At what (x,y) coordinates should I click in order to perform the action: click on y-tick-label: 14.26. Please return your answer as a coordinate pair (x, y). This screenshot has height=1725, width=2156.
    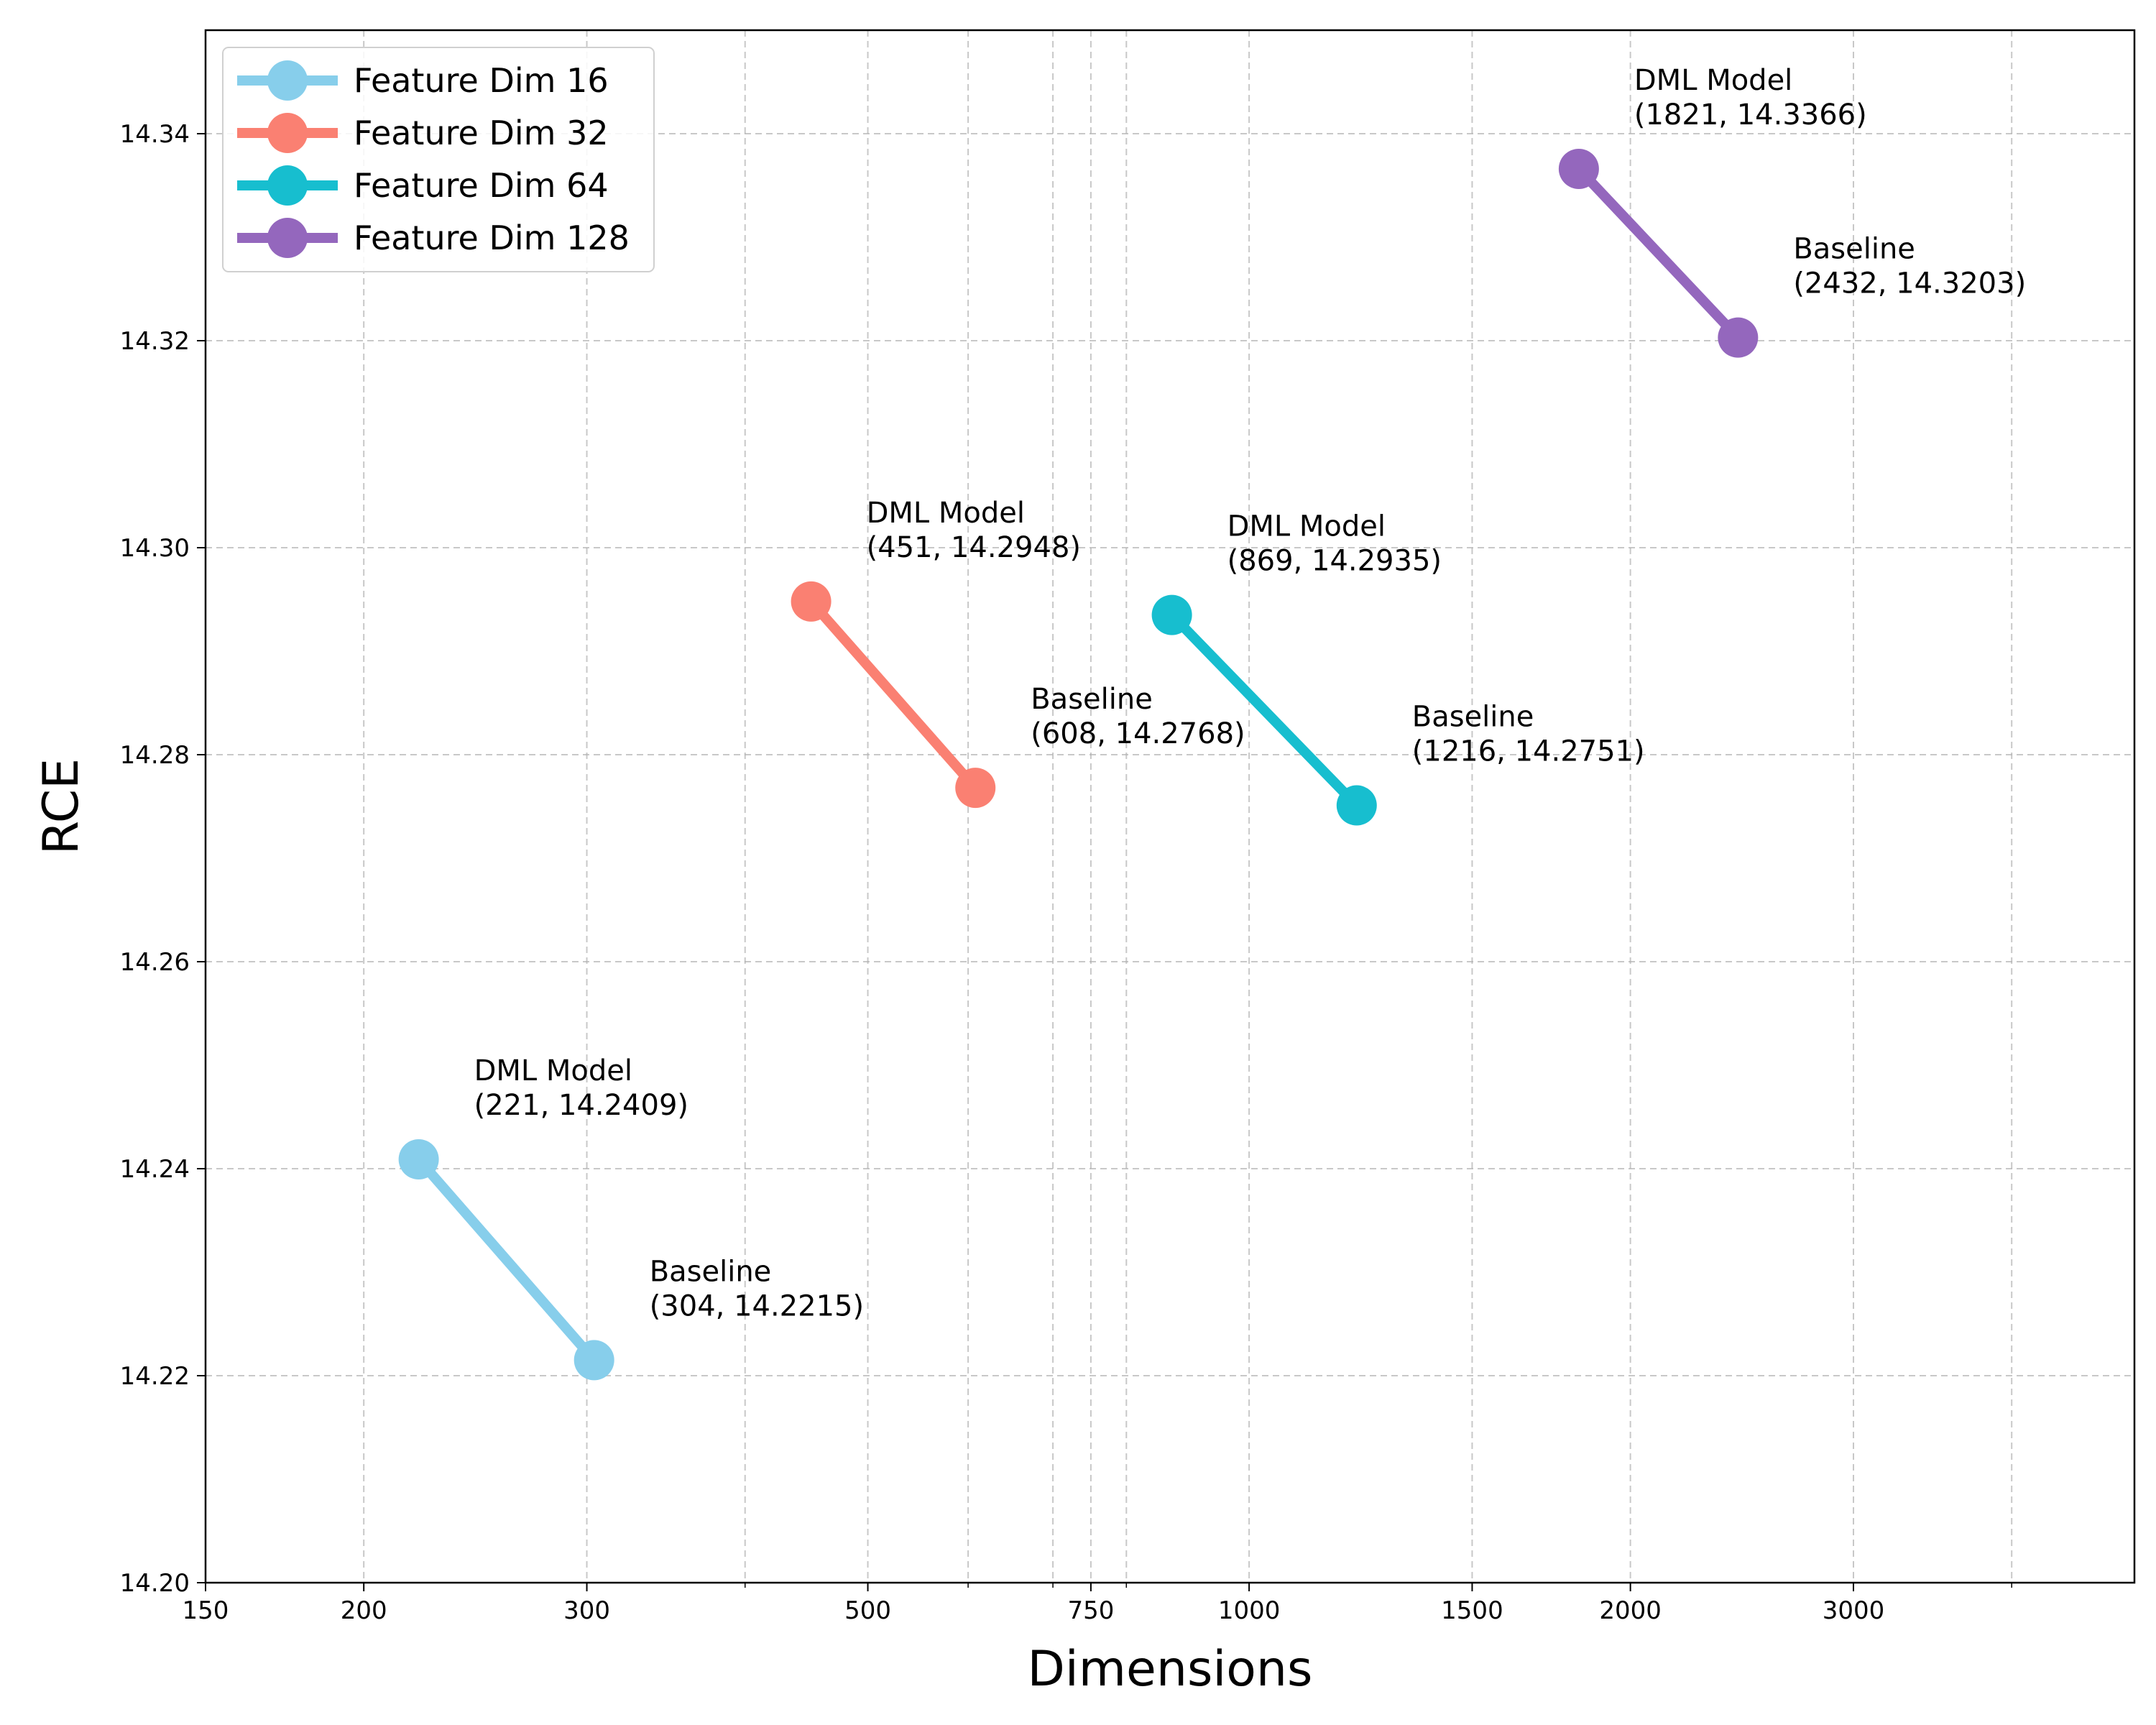
    Looking at the image, I should click on (155, 962).